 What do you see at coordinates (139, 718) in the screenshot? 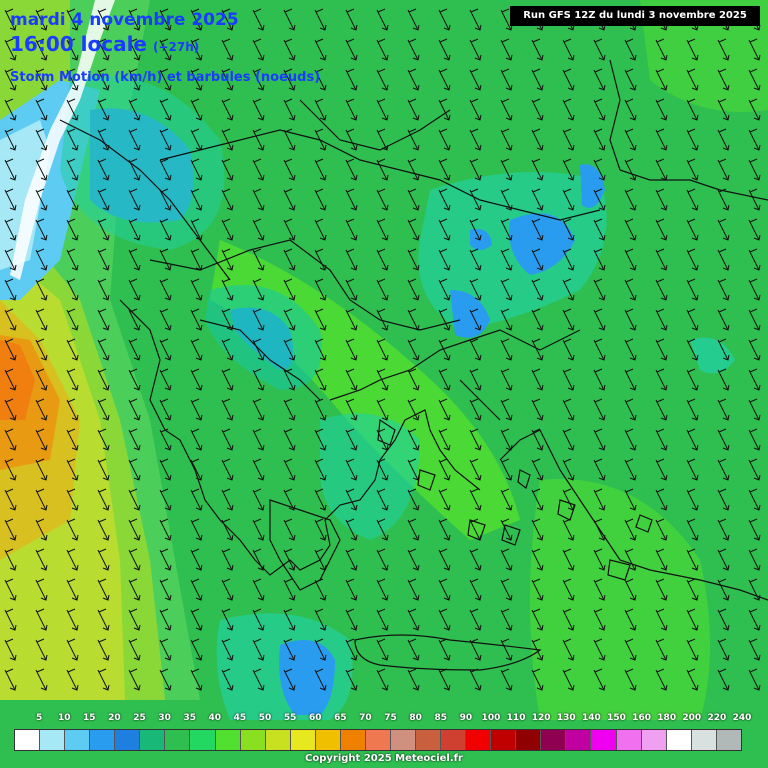
I see `legend-label: 25` at bounding box center [139, 718].